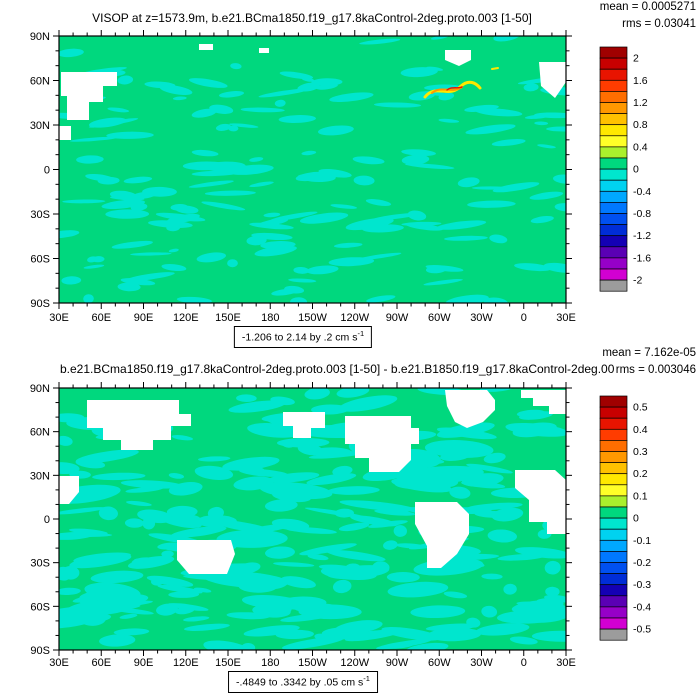  I want to click on y-tick-label: 0, so click(47, 171).